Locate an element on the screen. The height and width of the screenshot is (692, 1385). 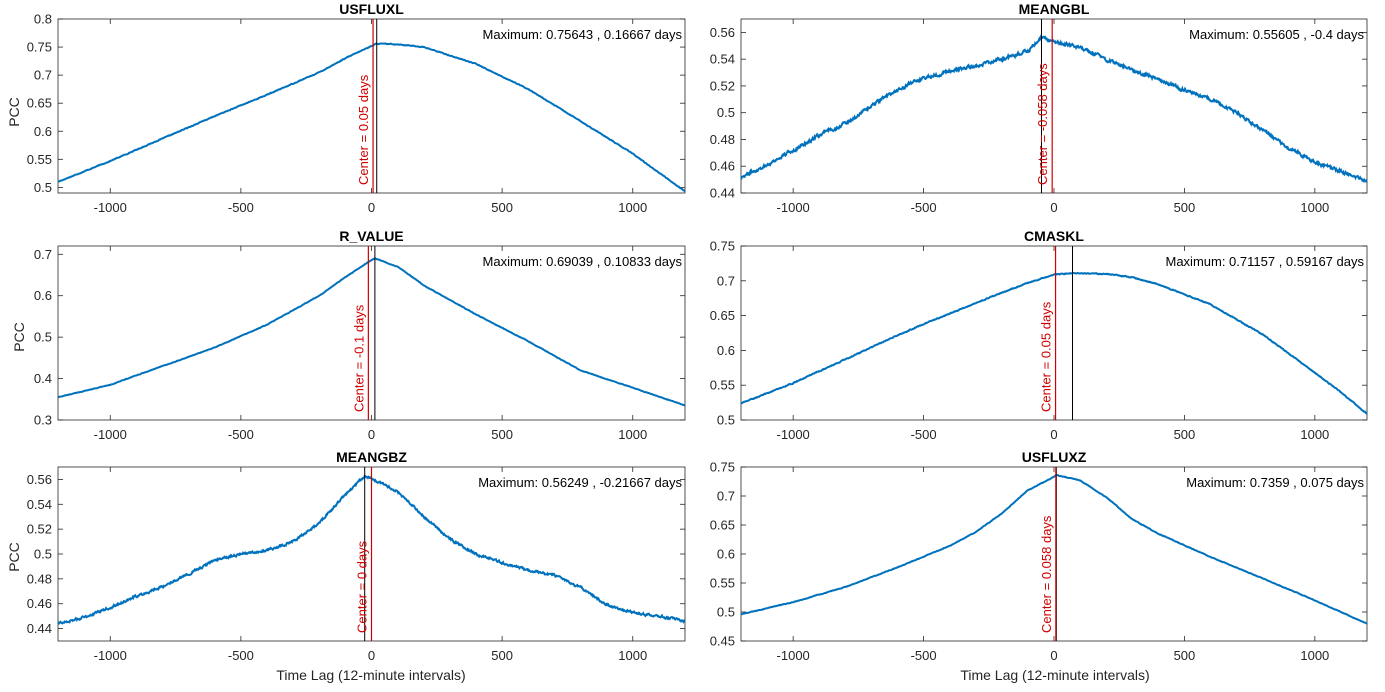
chart-title: MEANGBL is located at coordinates (1054, 9).